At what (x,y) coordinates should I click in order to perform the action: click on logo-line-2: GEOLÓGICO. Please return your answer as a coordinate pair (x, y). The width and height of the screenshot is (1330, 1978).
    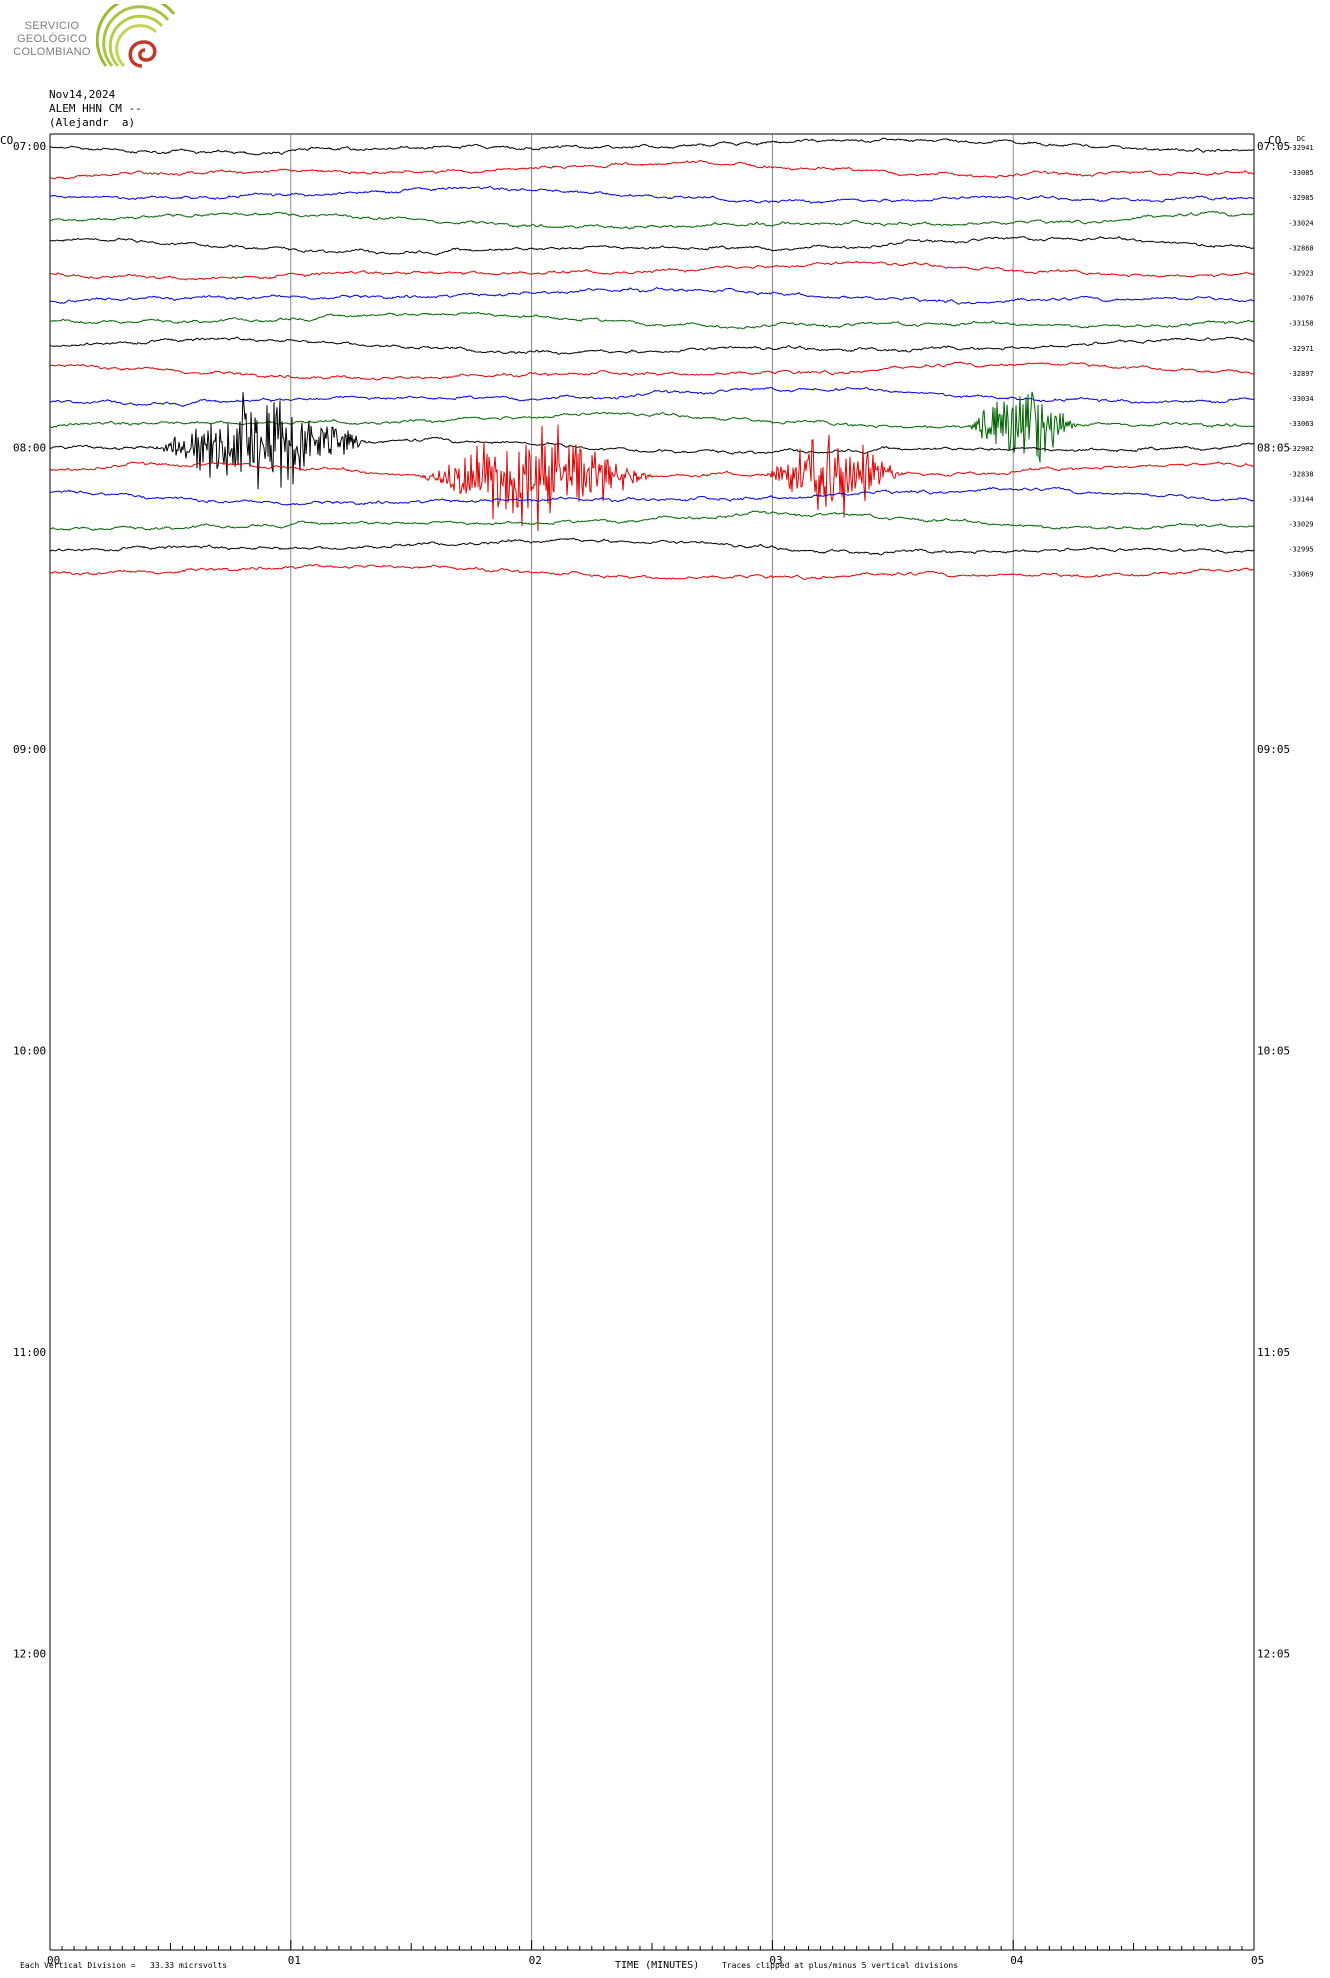
    Looking at the image, I should click on (52, 39).